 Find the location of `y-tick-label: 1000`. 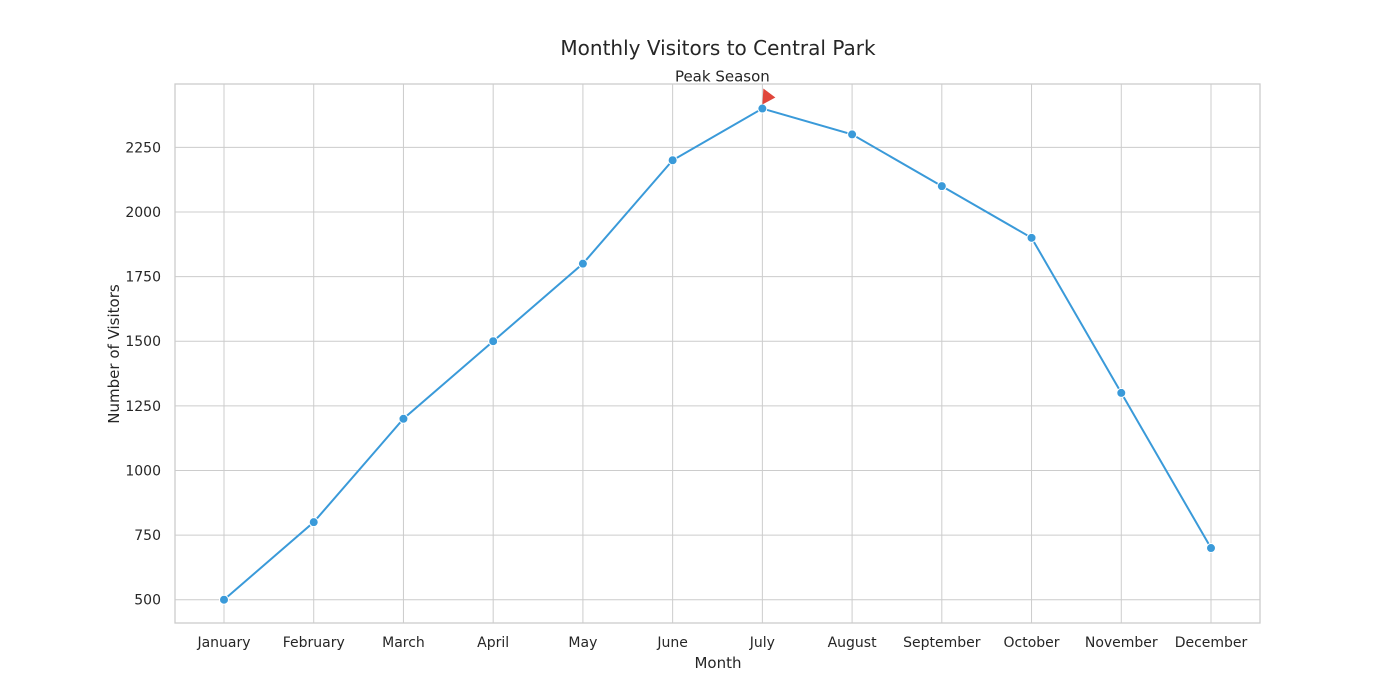

y-tick-label: 1000 is located at coordinates (143, 471).